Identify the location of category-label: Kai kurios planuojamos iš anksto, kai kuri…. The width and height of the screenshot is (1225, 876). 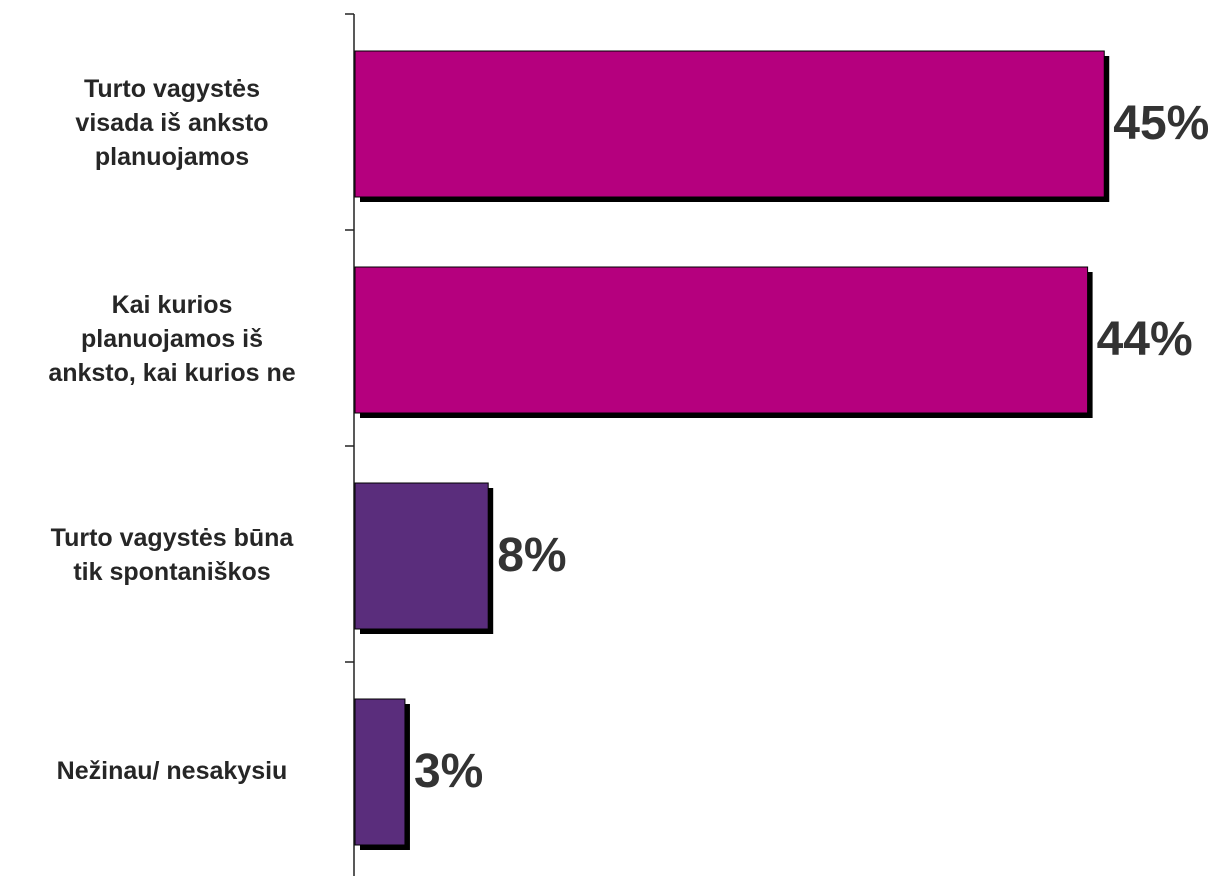
(171, 339).